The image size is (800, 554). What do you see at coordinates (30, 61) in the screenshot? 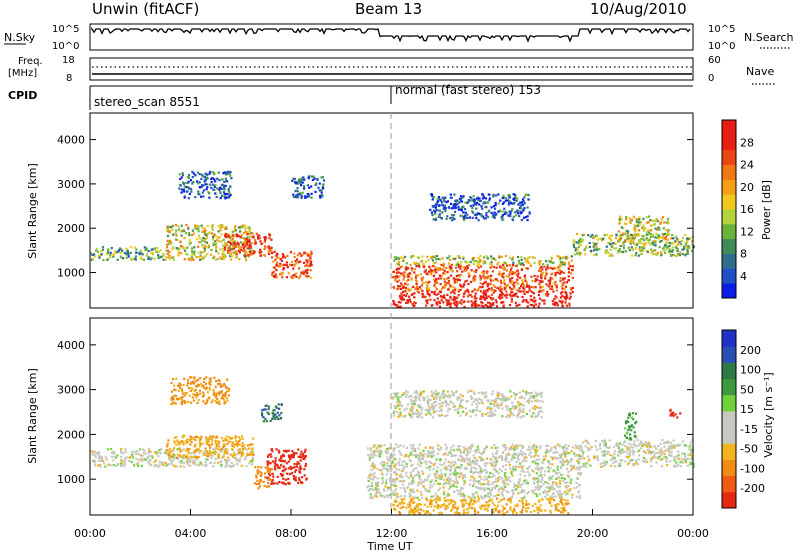
I see `freq-label-1: Freq.` at bounding box center [30, 61].